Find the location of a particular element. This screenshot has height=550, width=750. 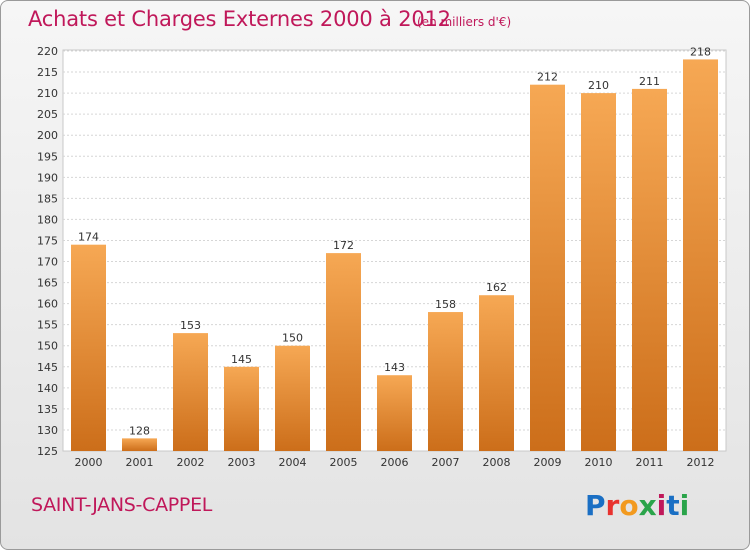

data-label: 174 is located at coordinates (88, 237).